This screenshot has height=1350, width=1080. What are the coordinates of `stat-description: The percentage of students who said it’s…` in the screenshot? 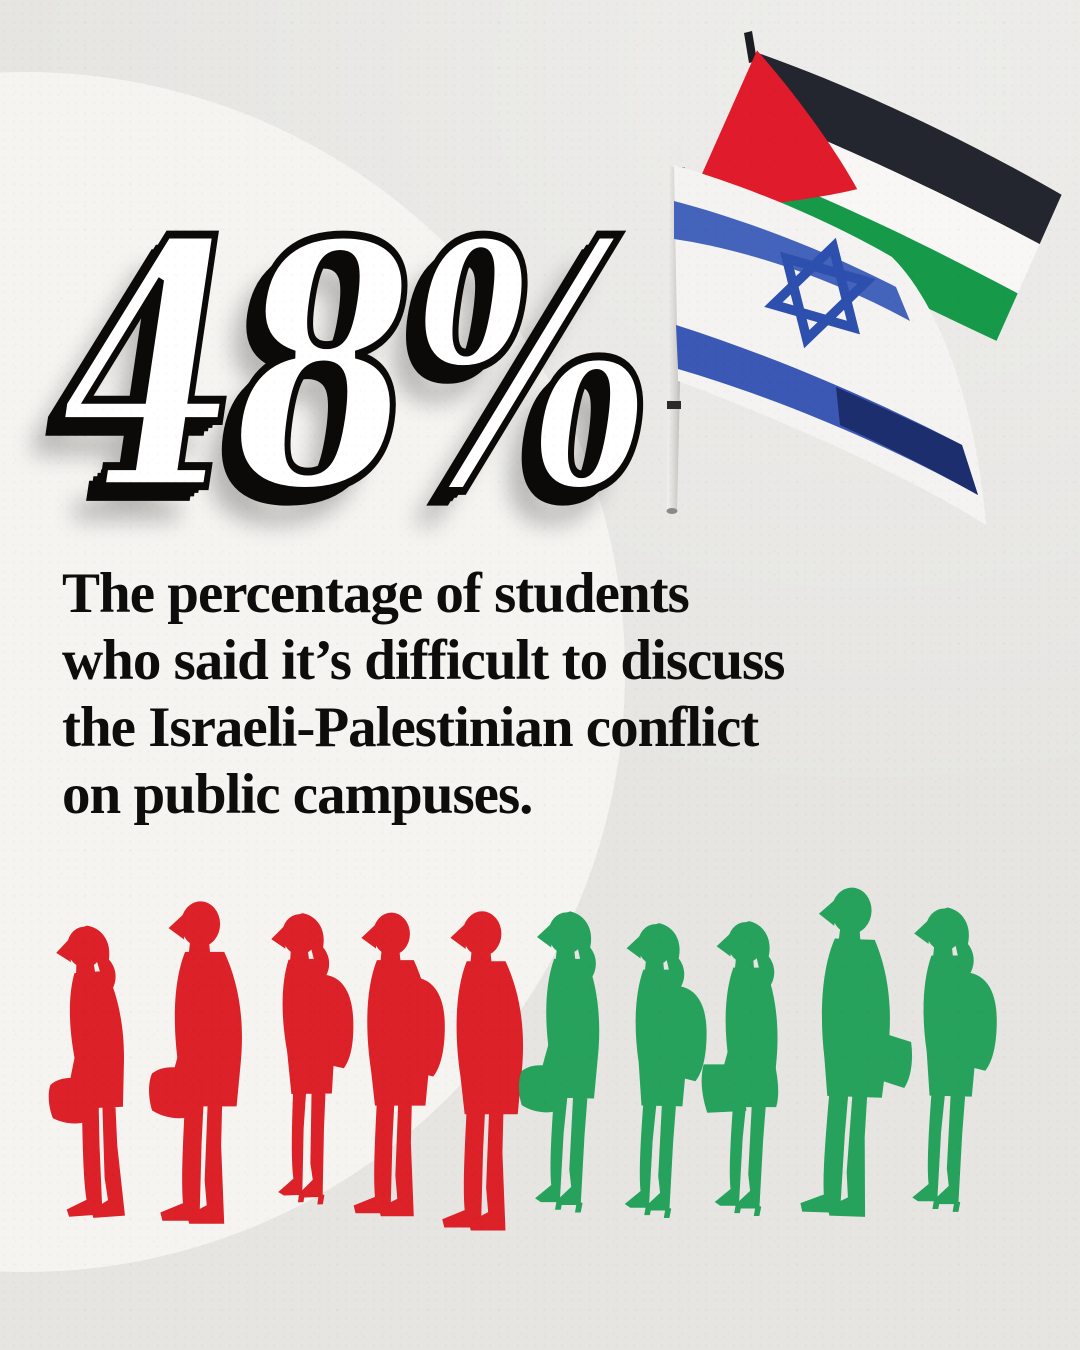 It's located at (423, 694).